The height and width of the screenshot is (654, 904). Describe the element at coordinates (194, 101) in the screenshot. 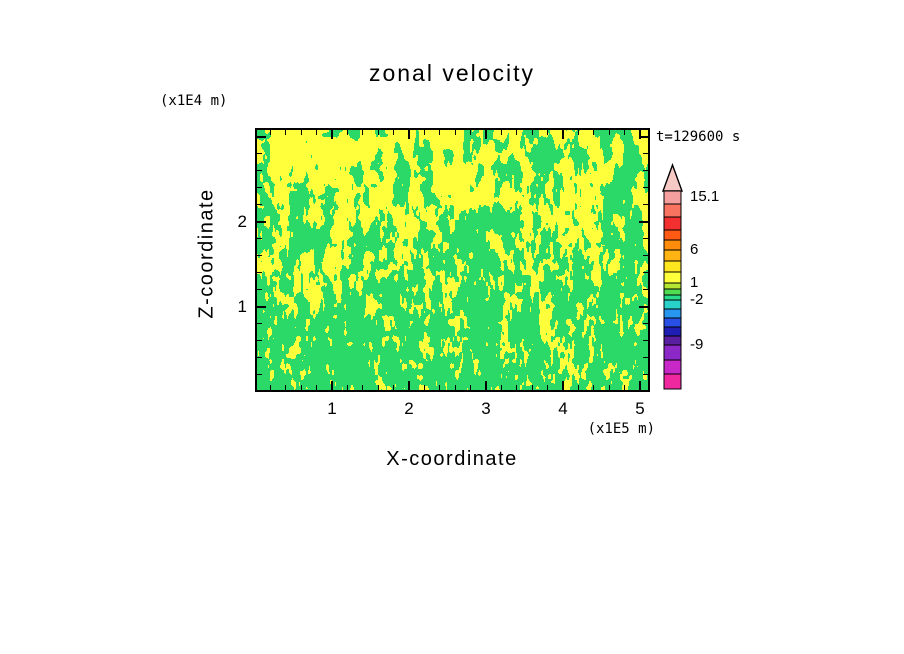

I see `z-axis-unit-label: (x1E4 m)` at that location.